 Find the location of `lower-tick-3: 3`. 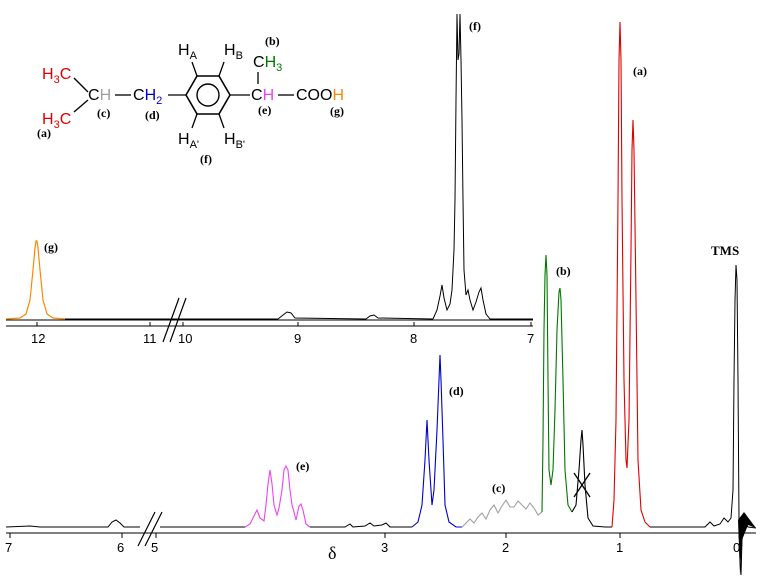

lower-tick-3: 3 is located at coordinates (384, 547).